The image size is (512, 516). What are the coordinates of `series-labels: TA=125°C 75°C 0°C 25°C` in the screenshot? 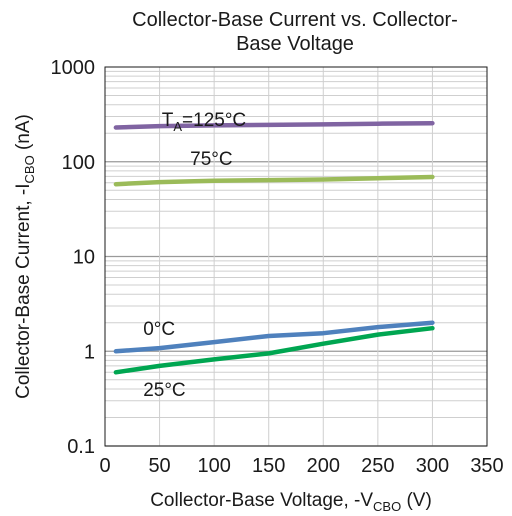 It's located at (194, 255).